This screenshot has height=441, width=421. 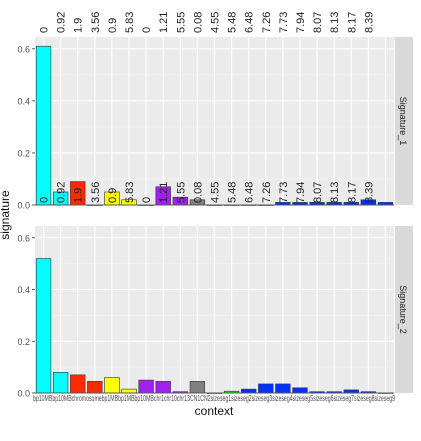 What do you see at coordinates (198, 22) in the screenshot?
I see `top-label: 0.08` at bounding box center [198, 22].